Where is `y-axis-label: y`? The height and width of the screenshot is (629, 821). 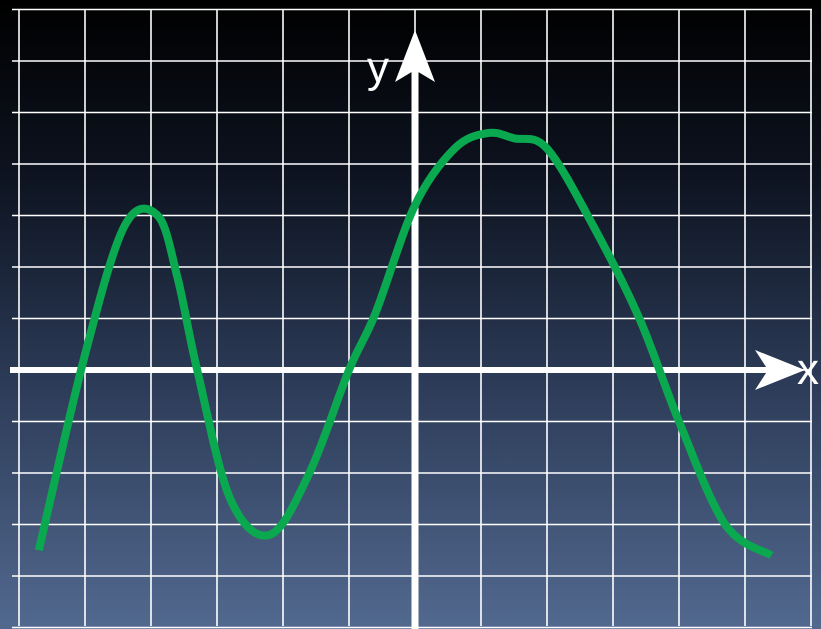 y-axis-label: y is located at coordinates (378, 67).